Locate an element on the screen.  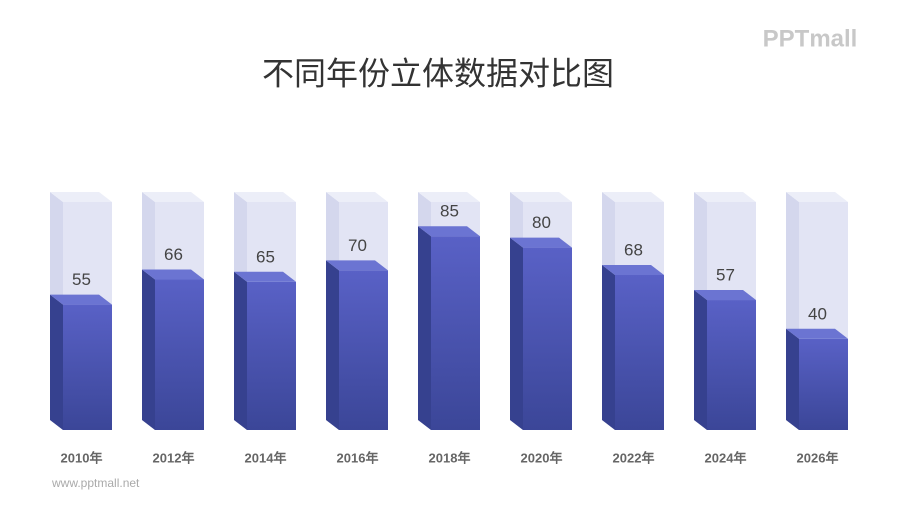
value-label: 65 is located at coordinates (265, 256).